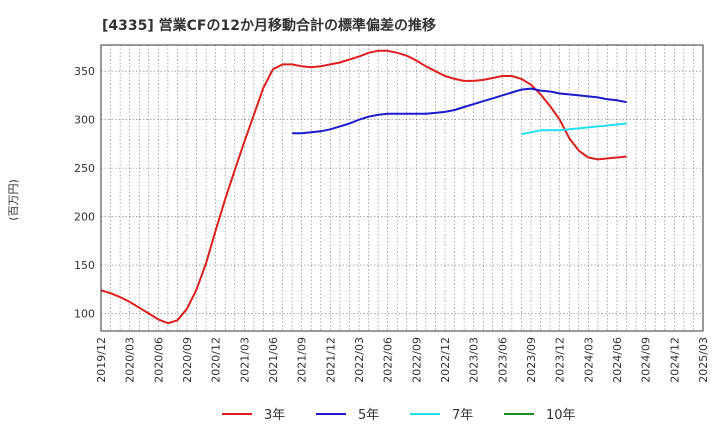 Image resolution: width=720 pixels, height=440 pixels. I want to click on y-tick-label: 250, so click(84, 168).